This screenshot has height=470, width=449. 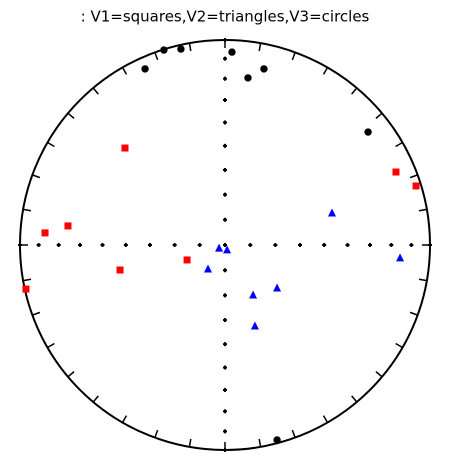 What do you see at coordinates (225, 17) in the screenshot?
I see `chart-title: : V1=squares,V2=triangles,V3=circles` at bounding box center [225, 17].